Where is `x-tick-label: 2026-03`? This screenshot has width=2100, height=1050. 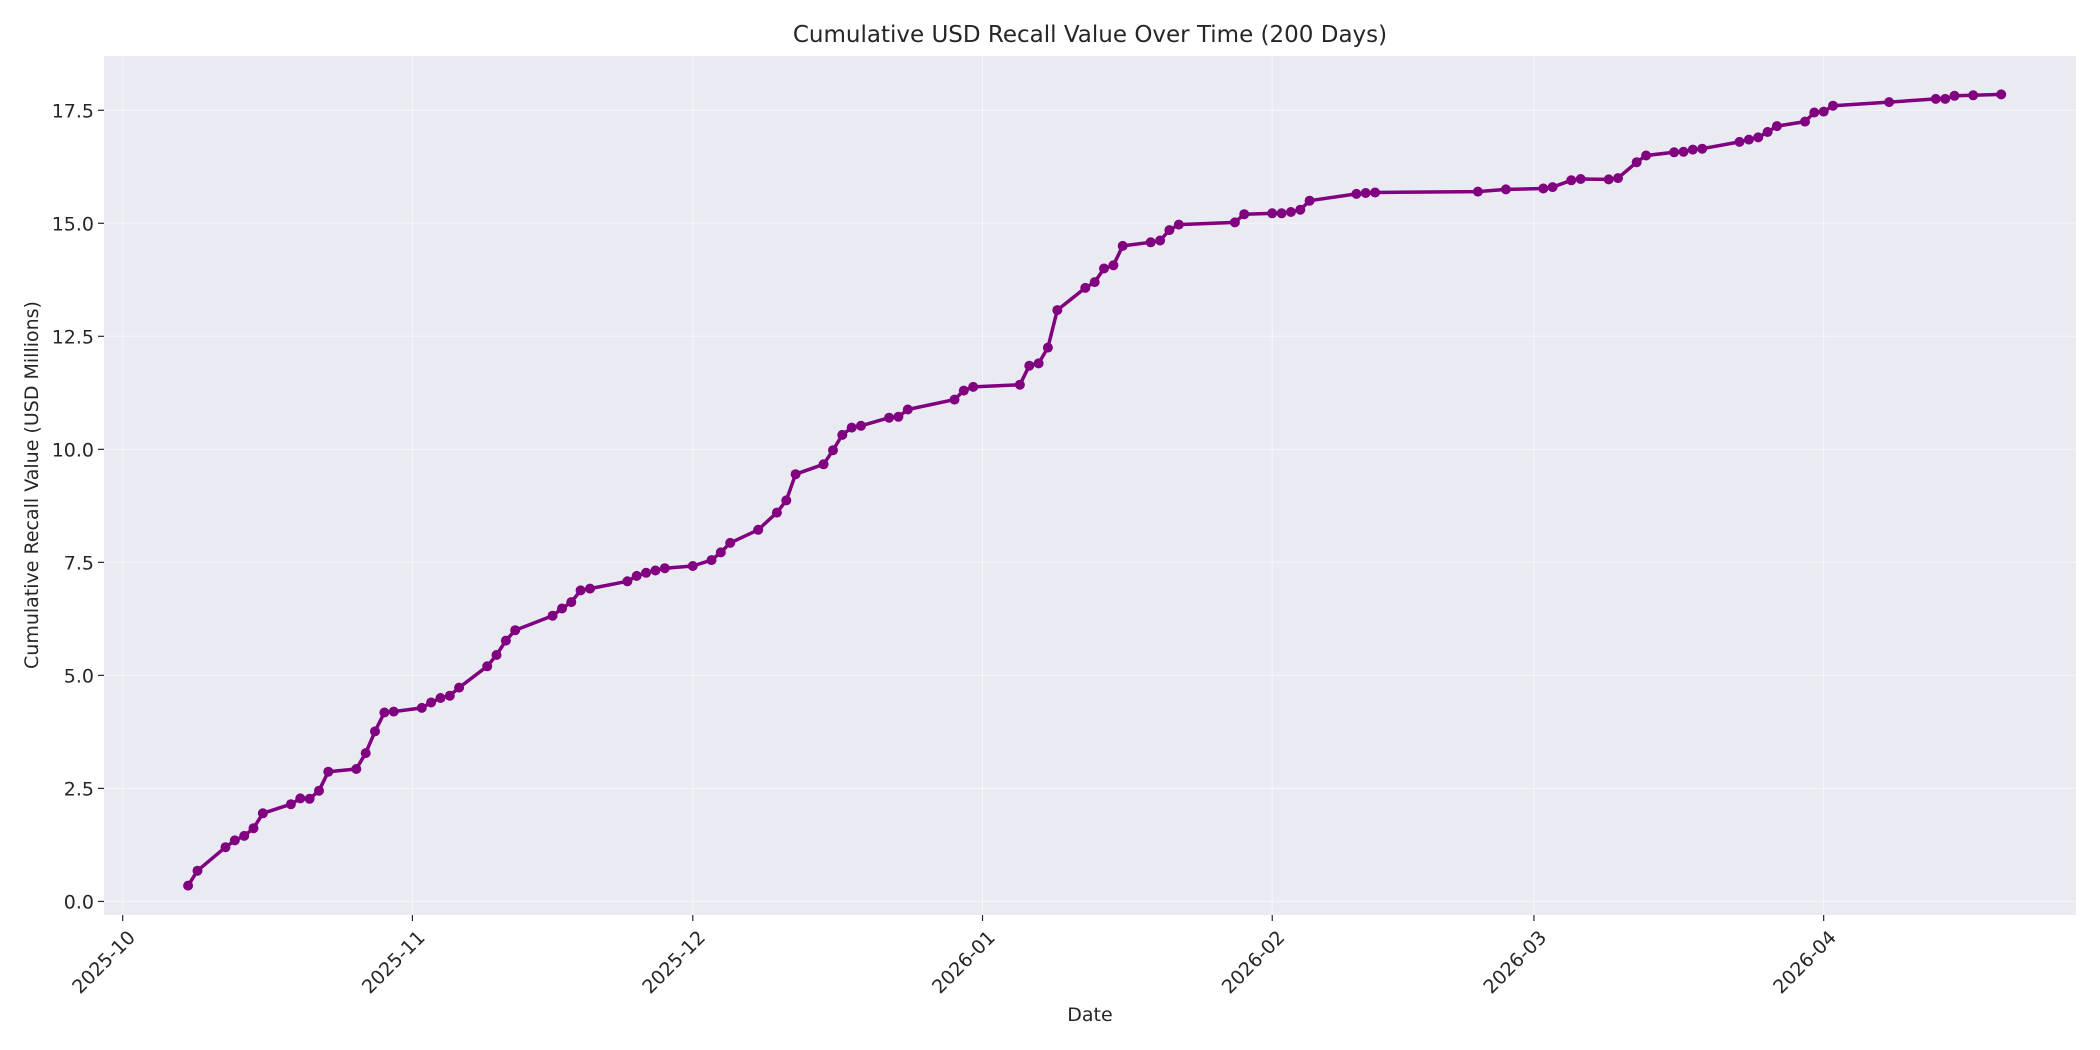 x-tick-label: 2026-03 is located at coordinates (1515, 963).